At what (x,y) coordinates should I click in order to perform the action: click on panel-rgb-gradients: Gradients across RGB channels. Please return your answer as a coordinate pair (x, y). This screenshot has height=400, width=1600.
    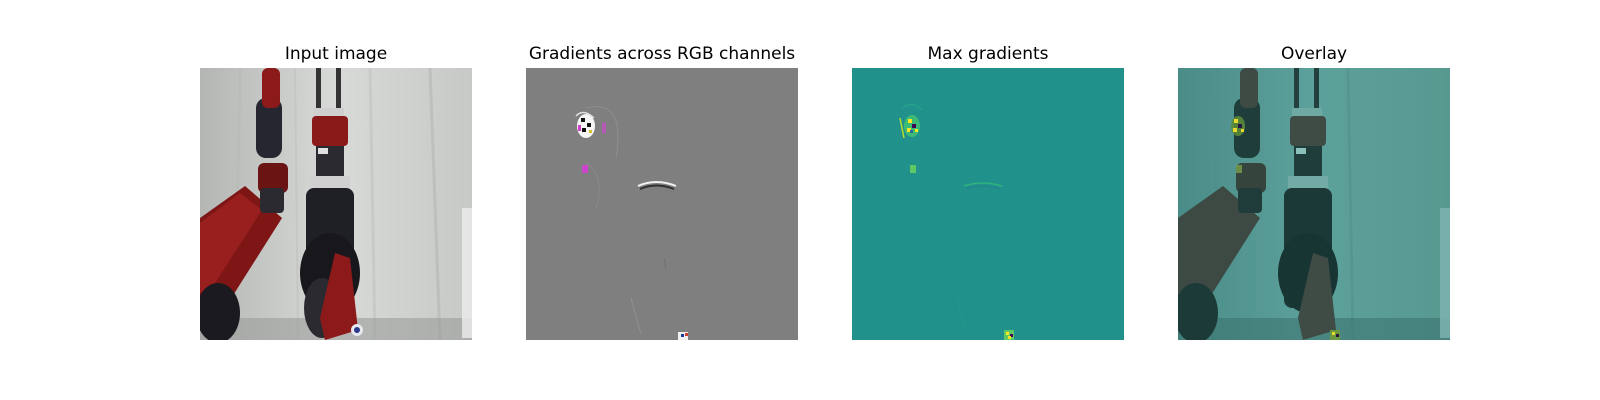
    Looking at the image, I should click on (662, 191).